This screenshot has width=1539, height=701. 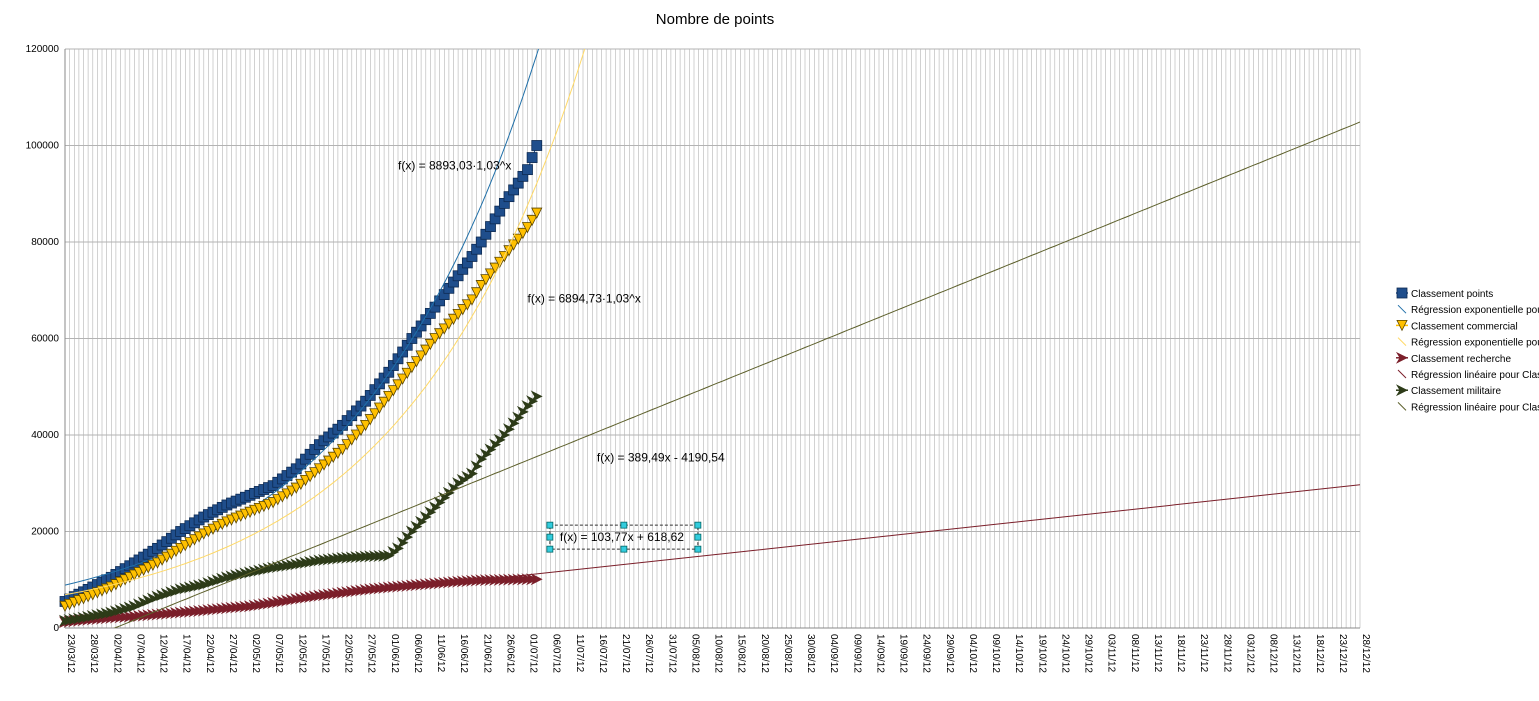 I want to click on y-tick-label: 100000, so click(x=43, y=146).